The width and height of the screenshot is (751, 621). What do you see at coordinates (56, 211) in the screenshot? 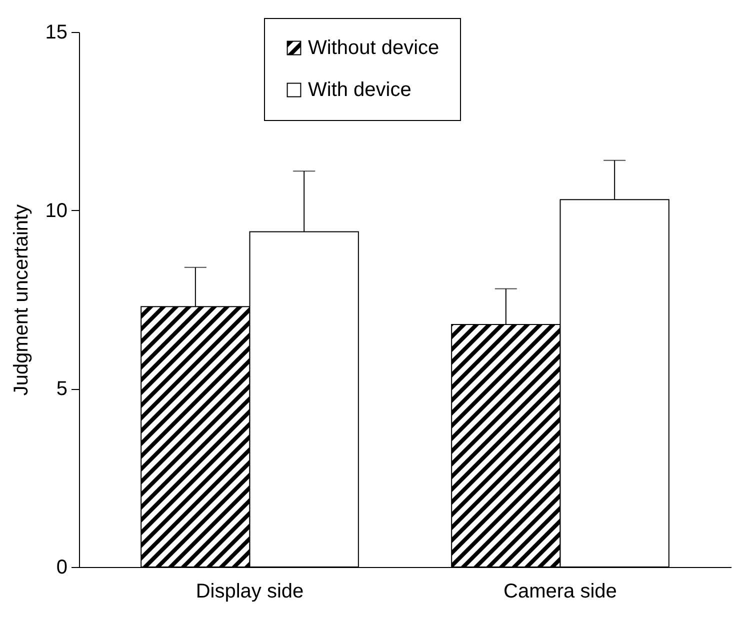
I see `y-tick-label: 10` at bounding box center [56, 211].